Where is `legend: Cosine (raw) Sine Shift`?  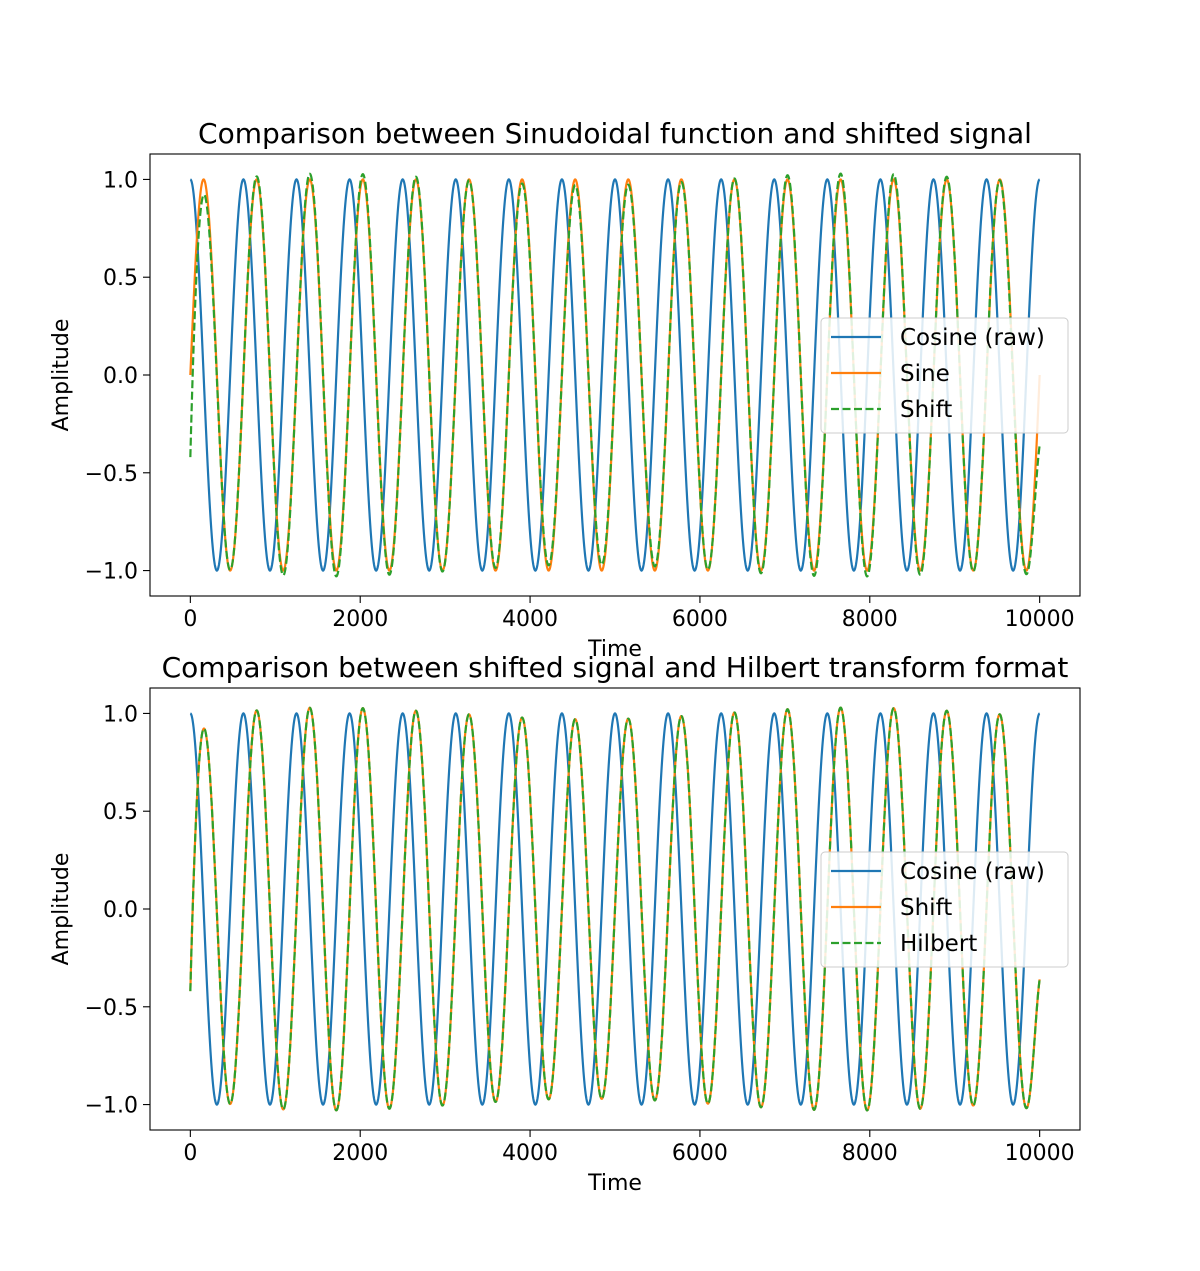
legend: Cosine (raw) Sine Shift is located at coordinates (944, 375).